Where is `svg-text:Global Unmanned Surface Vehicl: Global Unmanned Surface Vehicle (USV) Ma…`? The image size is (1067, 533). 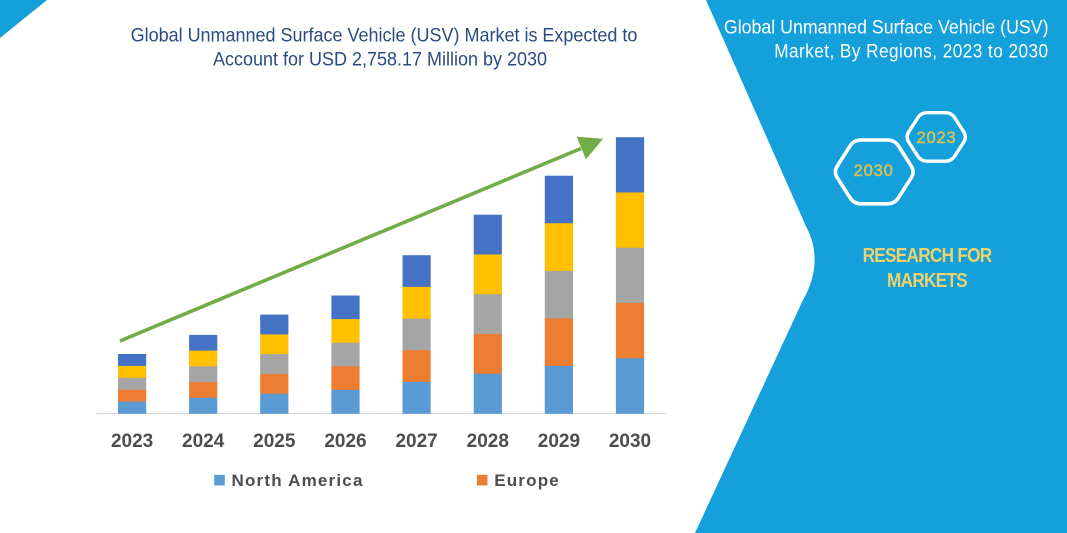 svg-text:Global Unmanned Surface Vehicl: Global Unmanned Surface Vehicle (USV) Ma… is located at coordinates (384, 35).